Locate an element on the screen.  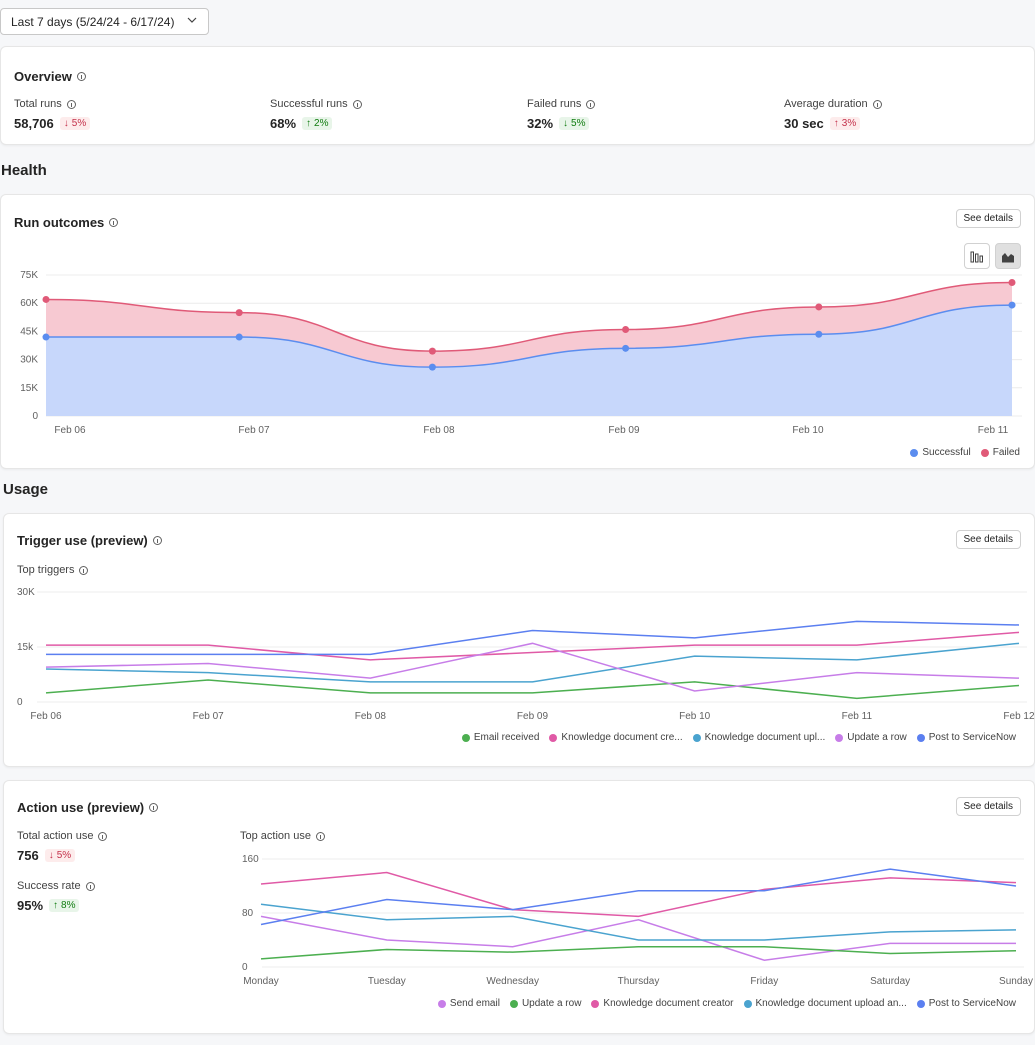
area-chart-icon is located at coordinates (1008, 258).